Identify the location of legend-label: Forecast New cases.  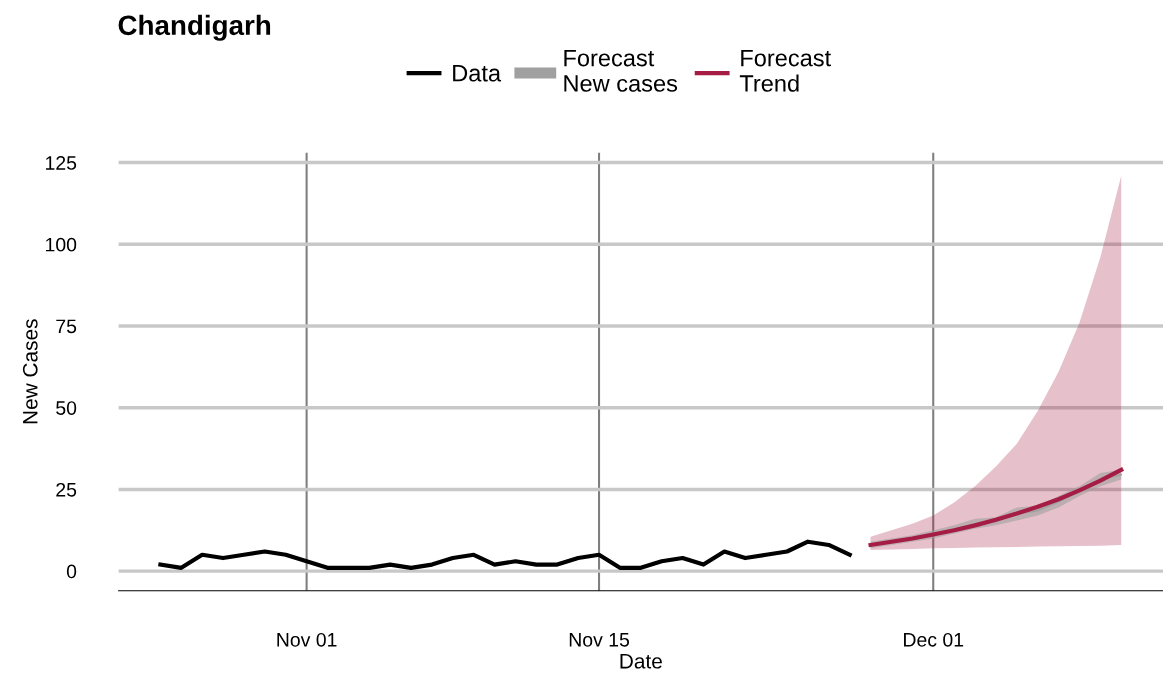
(621, 70).